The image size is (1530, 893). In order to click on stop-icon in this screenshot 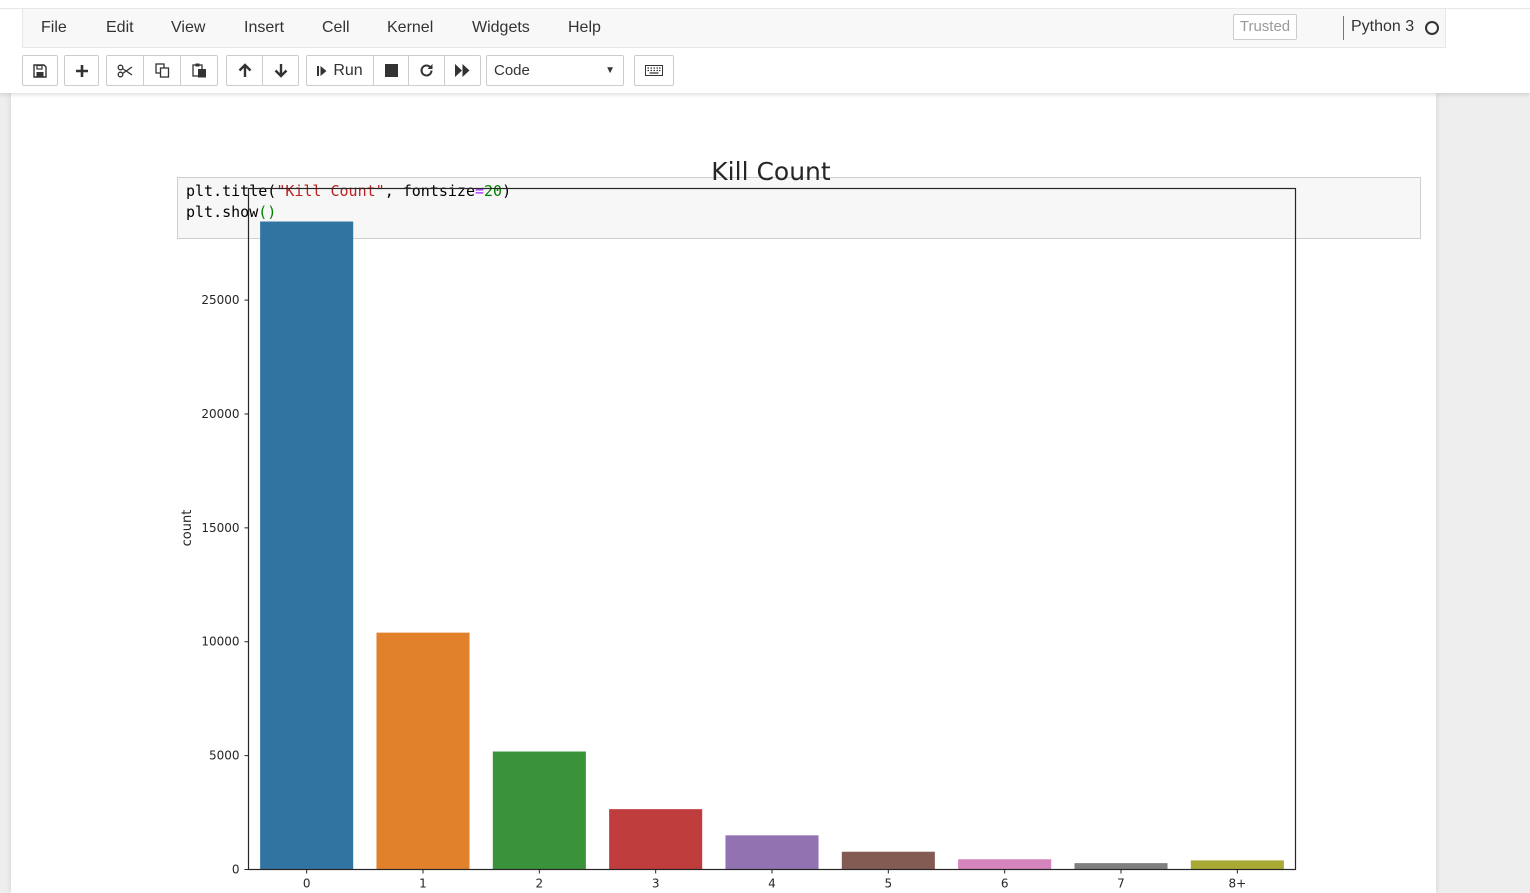, I will do `click(391, 70)`.